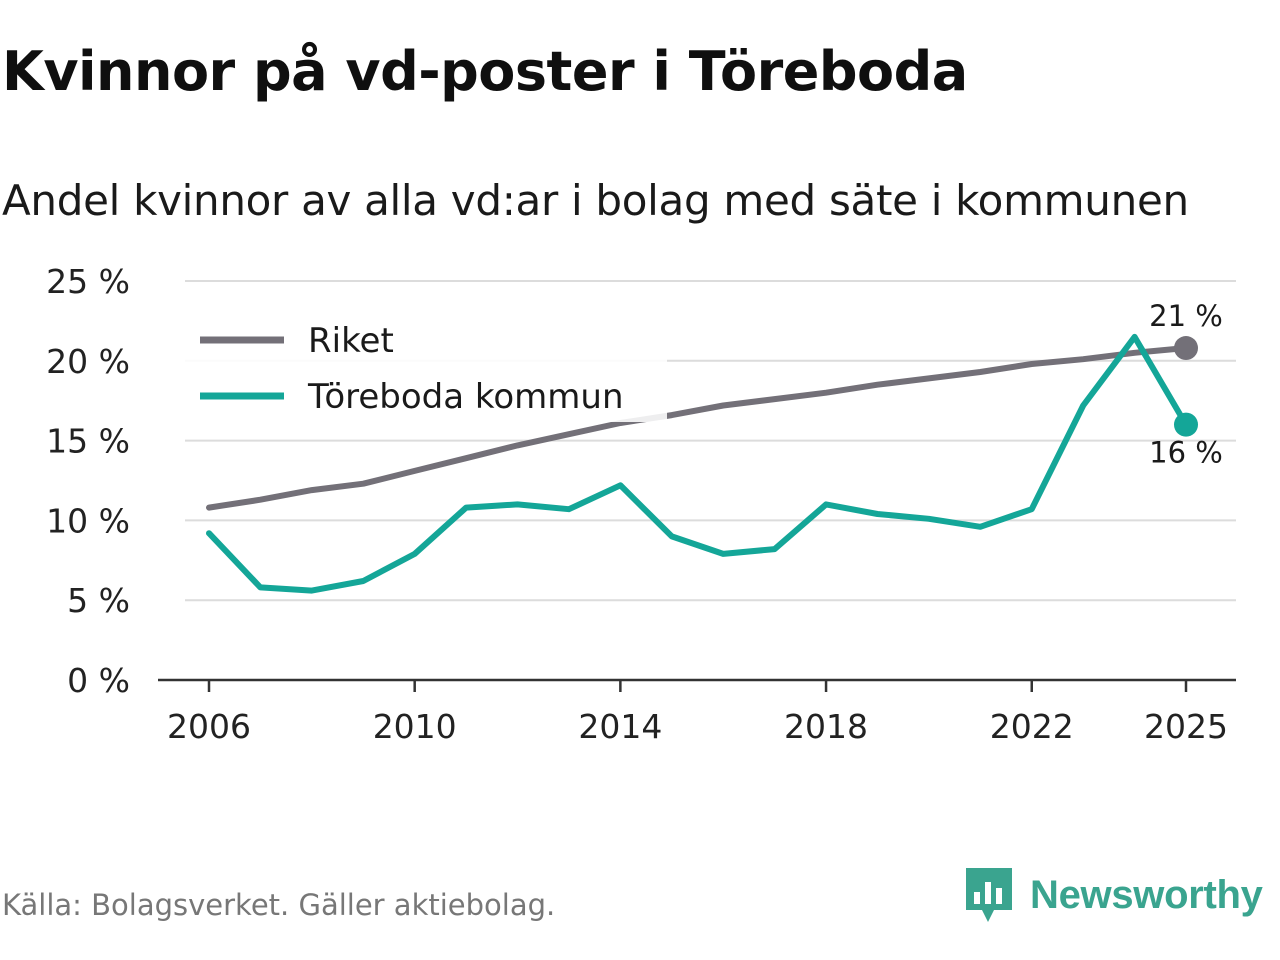 The width and height of the screenshot is (1280, 960). Describe the element at coordinates (1186, 453) in the screenshot. I see `end-label-toreboda: 16 %` at that location.